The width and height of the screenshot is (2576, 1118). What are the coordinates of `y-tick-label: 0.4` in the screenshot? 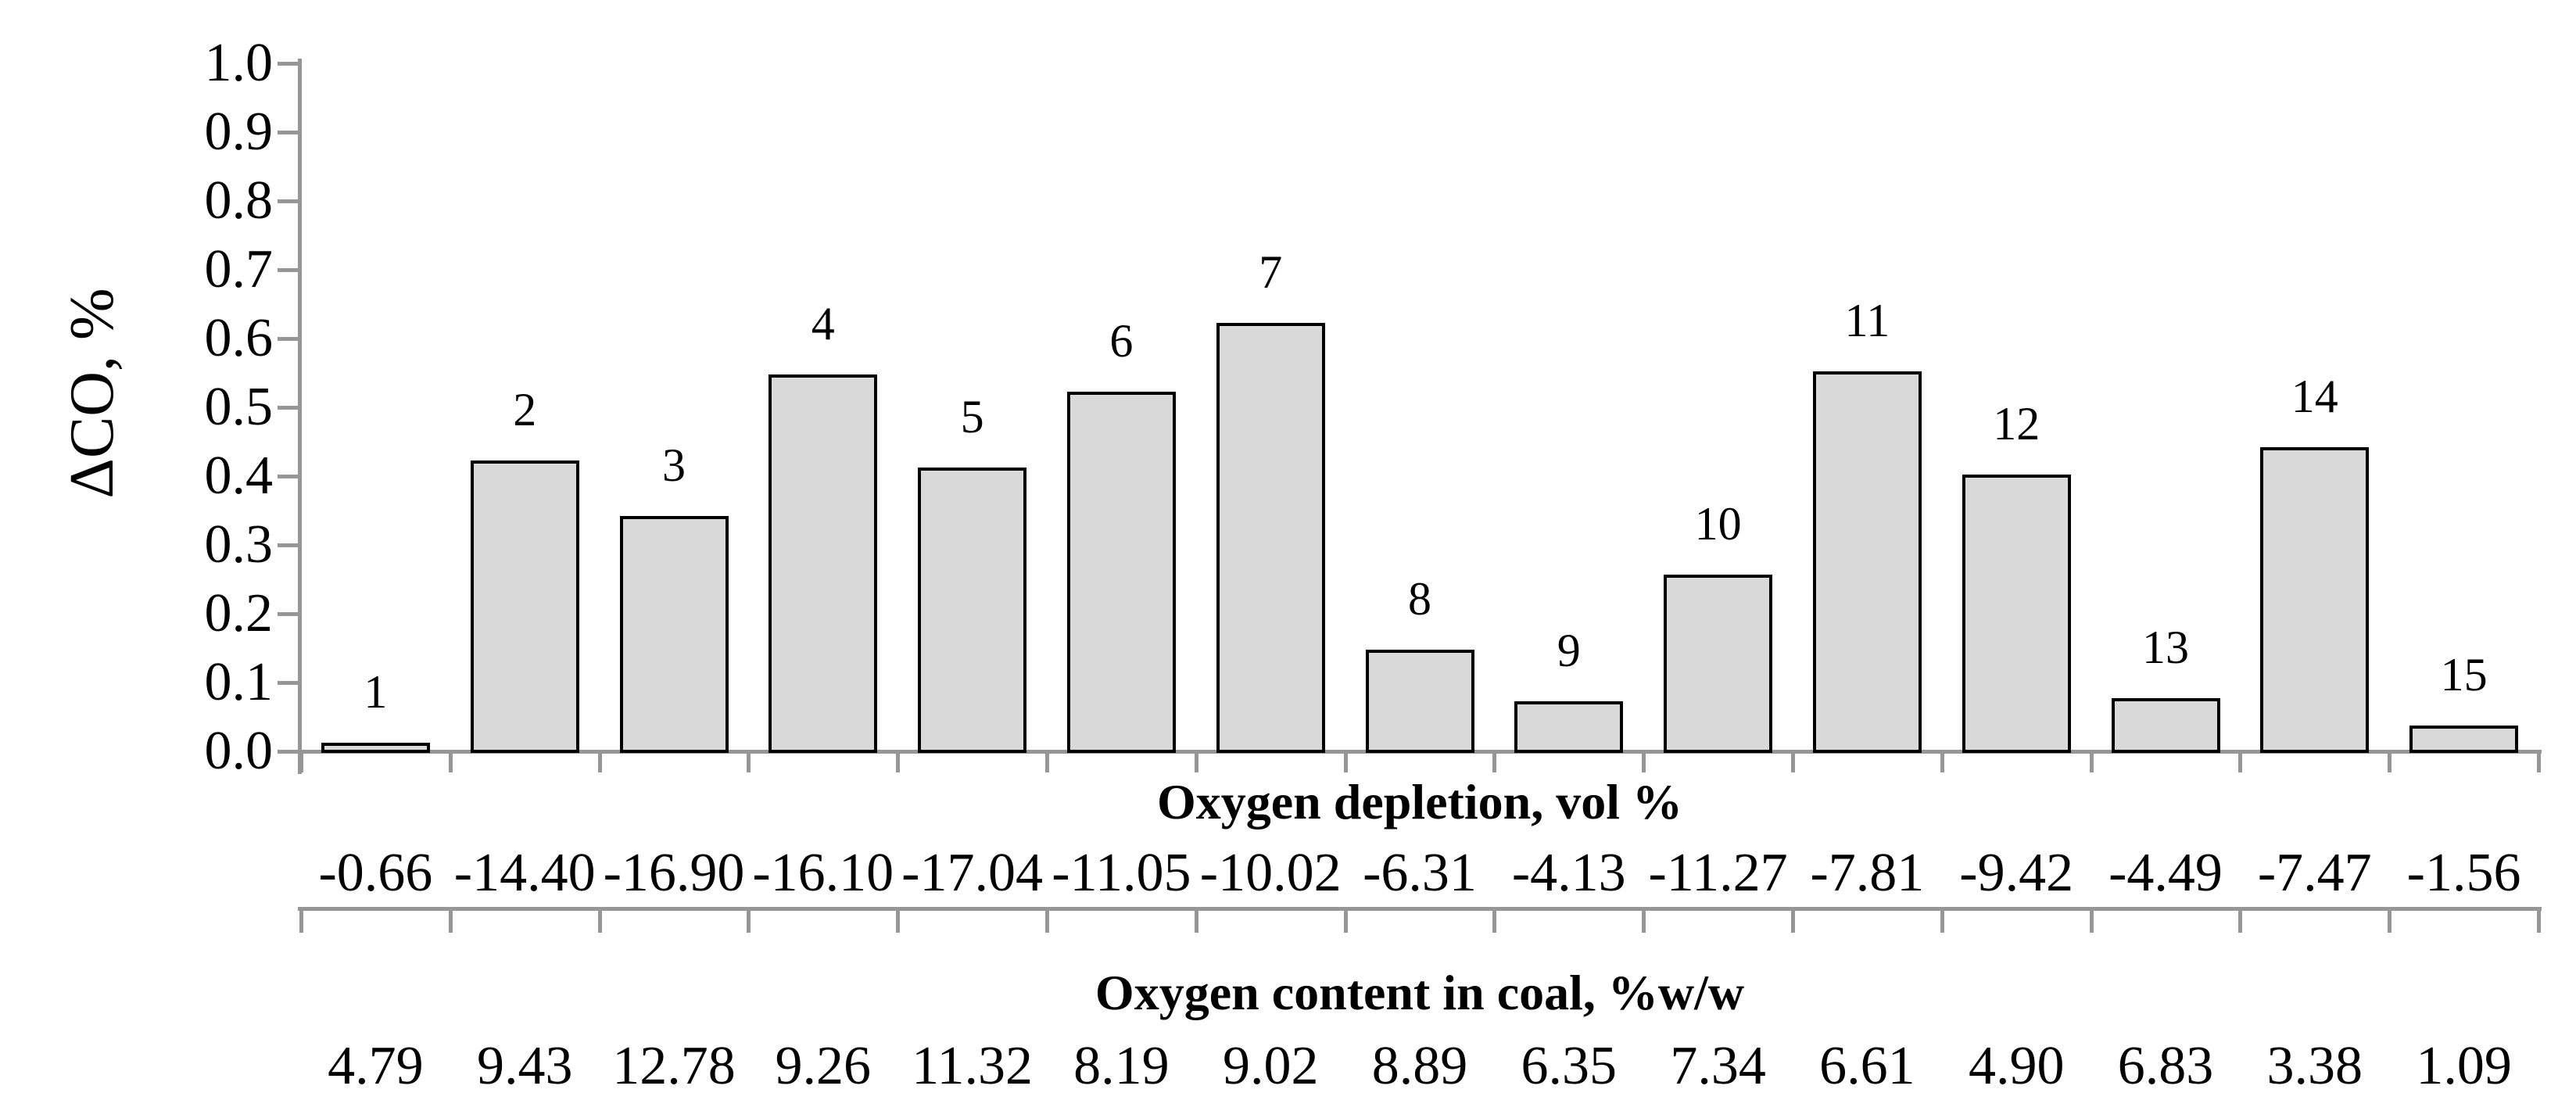 It's located at (239, 476).